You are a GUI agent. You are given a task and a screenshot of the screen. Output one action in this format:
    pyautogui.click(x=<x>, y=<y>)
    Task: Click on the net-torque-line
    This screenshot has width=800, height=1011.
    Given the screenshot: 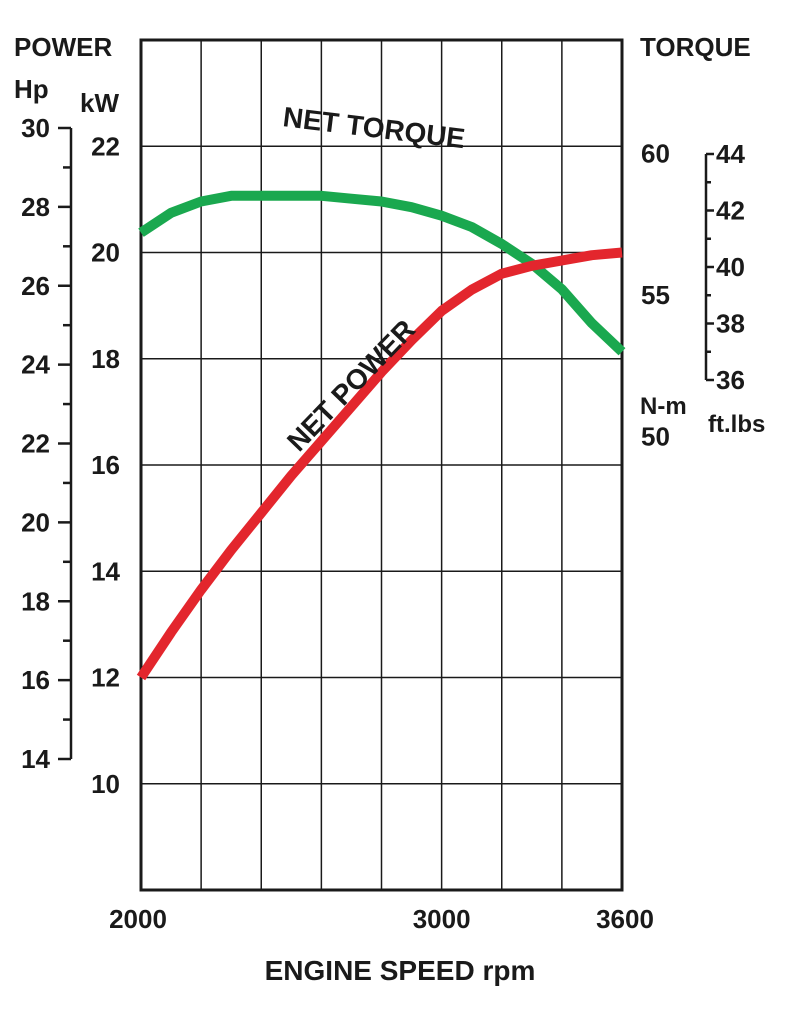 What is the action you would take?
    pyautogui.click(x=382, y=273)
    